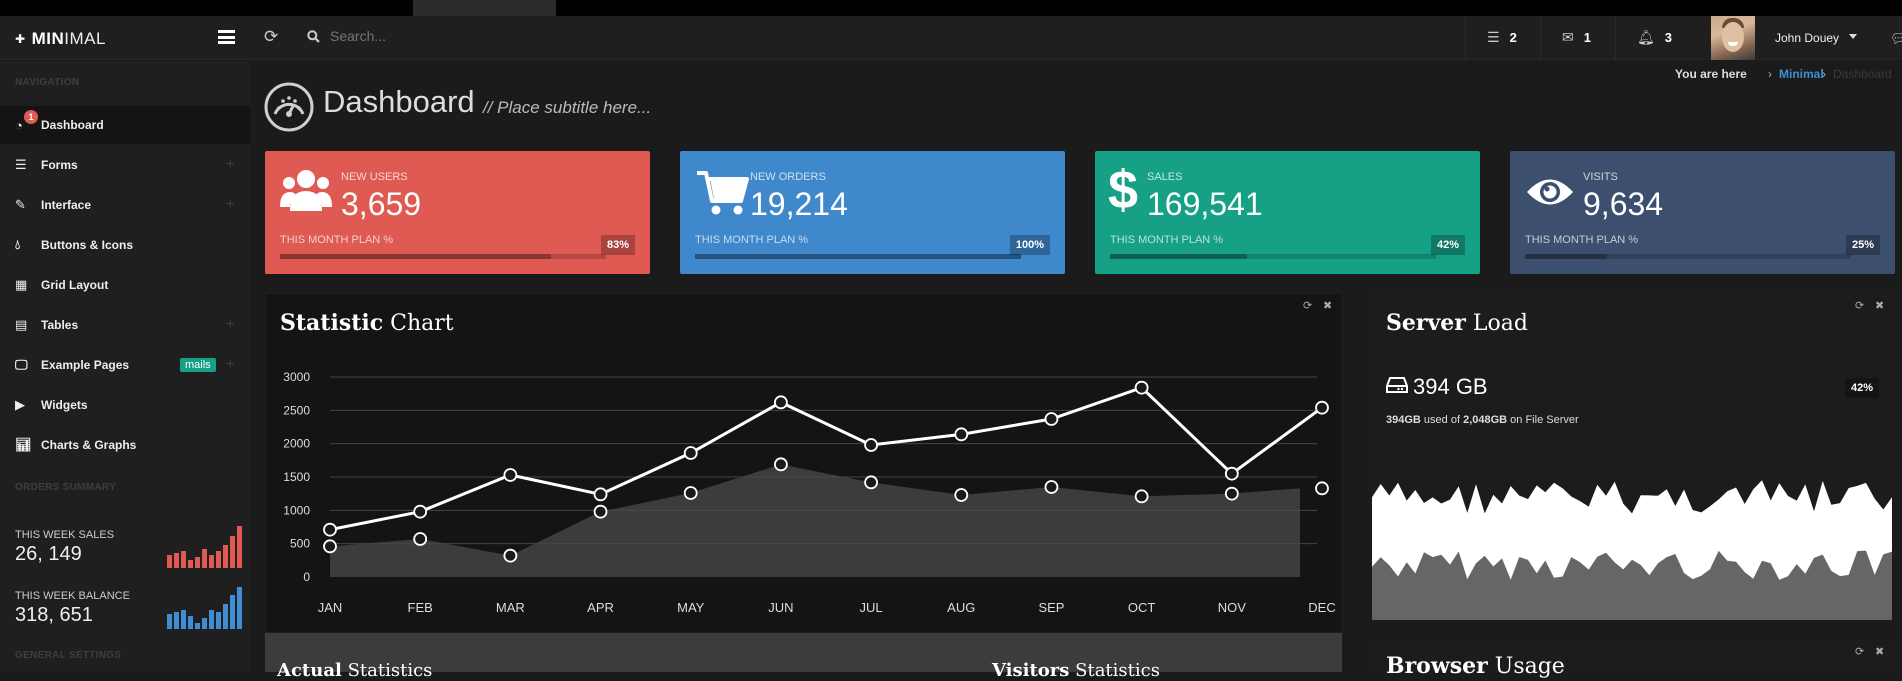 This screenshot has height=681, width=1902. Describe the element at coordinates (1615, 38) in the screenshot. I see `divider` at that location.